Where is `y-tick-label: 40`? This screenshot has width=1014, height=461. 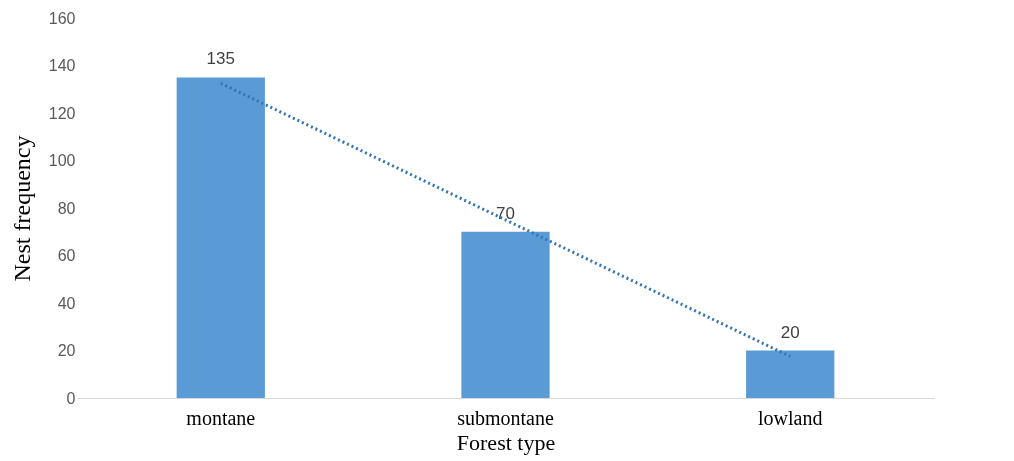 y-tick-label: 40 is located at coordinates (66, 303).